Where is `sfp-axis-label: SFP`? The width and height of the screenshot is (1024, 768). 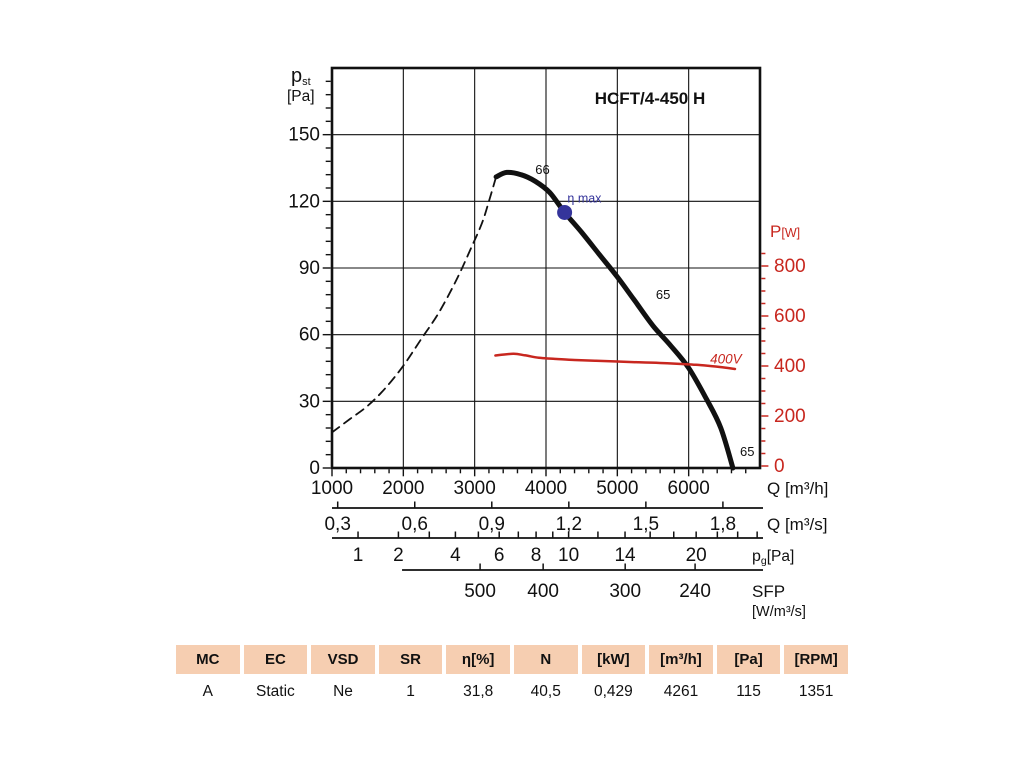 sfp-axis-label: SFP is located at coordinates (768, 591).